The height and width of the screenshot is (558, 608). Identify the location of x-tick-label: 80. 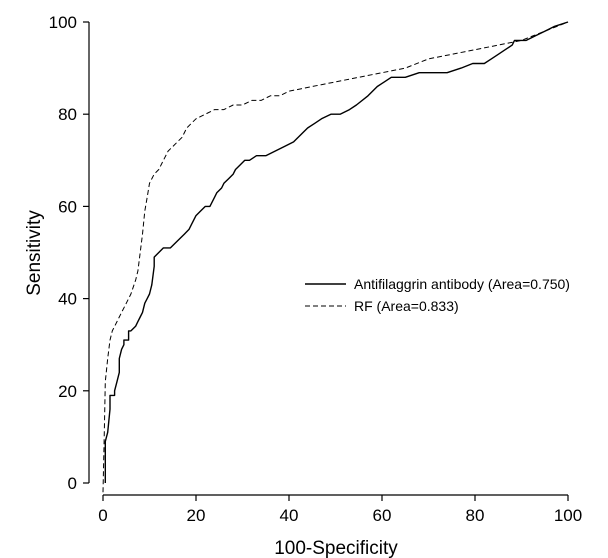
(475, 515).